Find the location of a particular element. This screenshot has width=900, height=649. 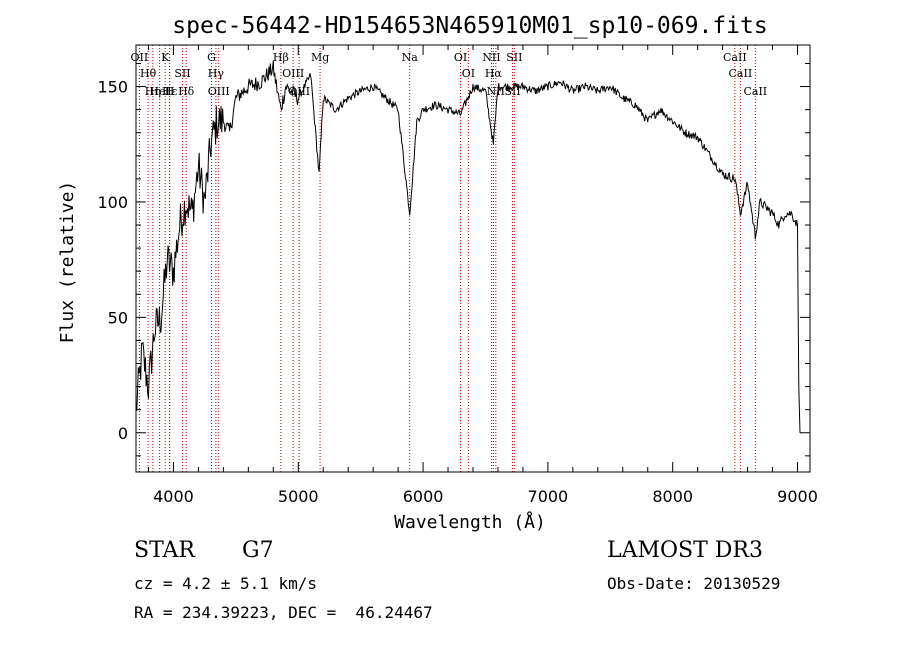

x-tick-label: 7000 is located at coordinates (548, 496).